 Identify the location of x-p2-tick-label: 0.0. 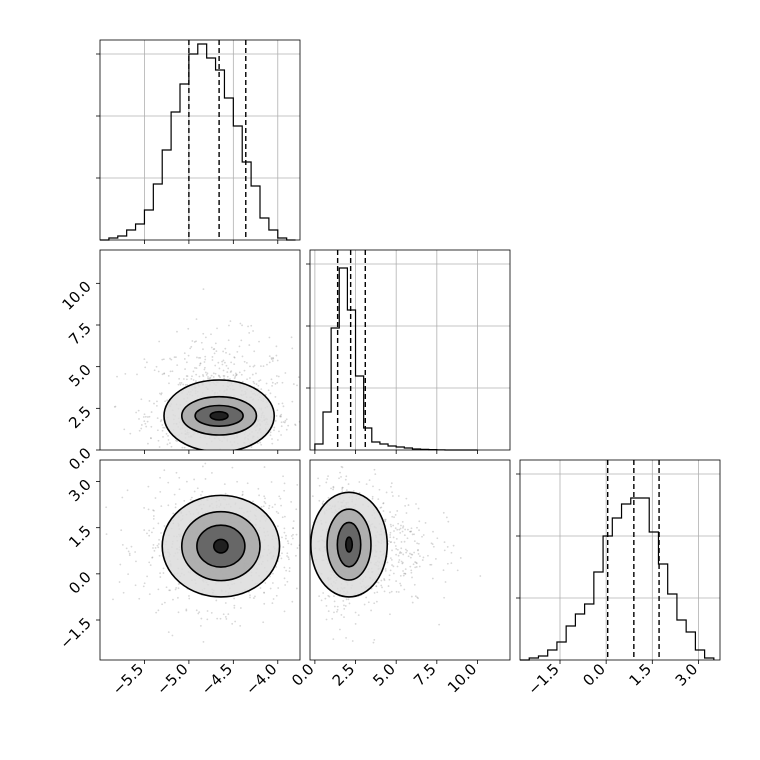
(303, 675).